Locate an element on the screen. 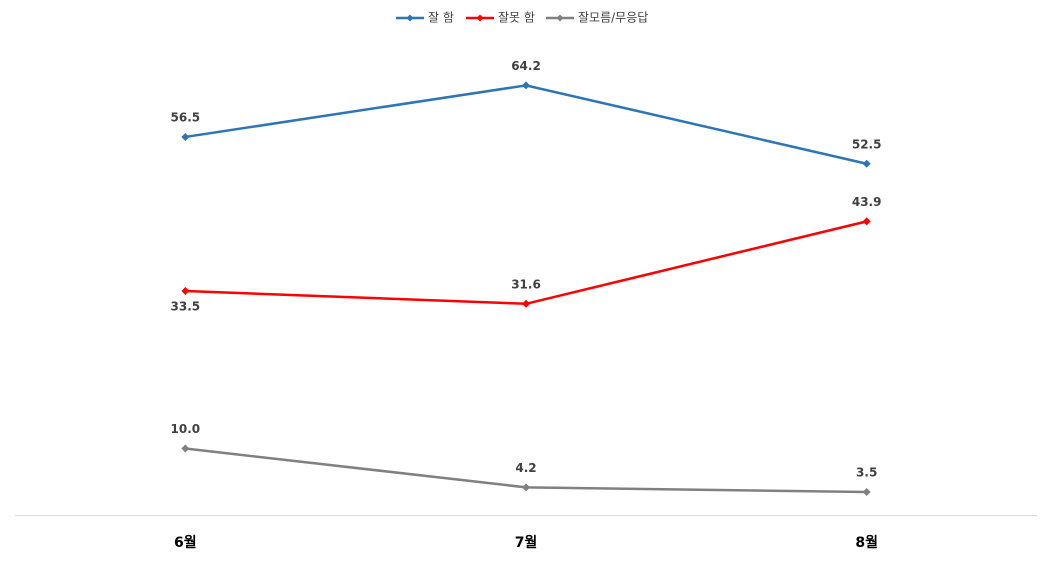 The width and height of the screenshot is (1052, 562). data-label: 3.5 is located at coordinates (866, 473).